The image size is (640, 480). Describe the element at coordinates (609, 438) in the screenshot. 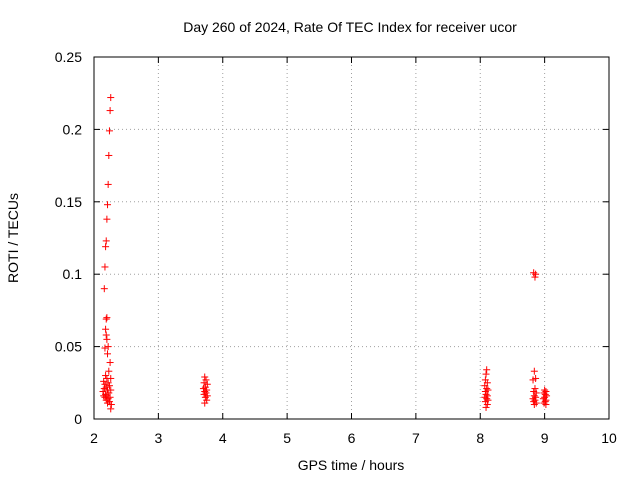

I see `x-tick-label: 10` at that location.